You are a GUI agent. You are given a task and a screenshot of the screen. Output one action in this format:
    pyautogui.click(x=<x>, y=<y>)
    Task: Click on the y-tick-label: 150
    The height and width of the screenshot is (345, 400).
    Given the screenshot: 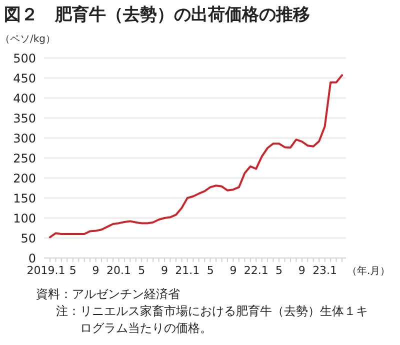 What is the action you would take?
    pyautogui.click(x=24, y=199)
    